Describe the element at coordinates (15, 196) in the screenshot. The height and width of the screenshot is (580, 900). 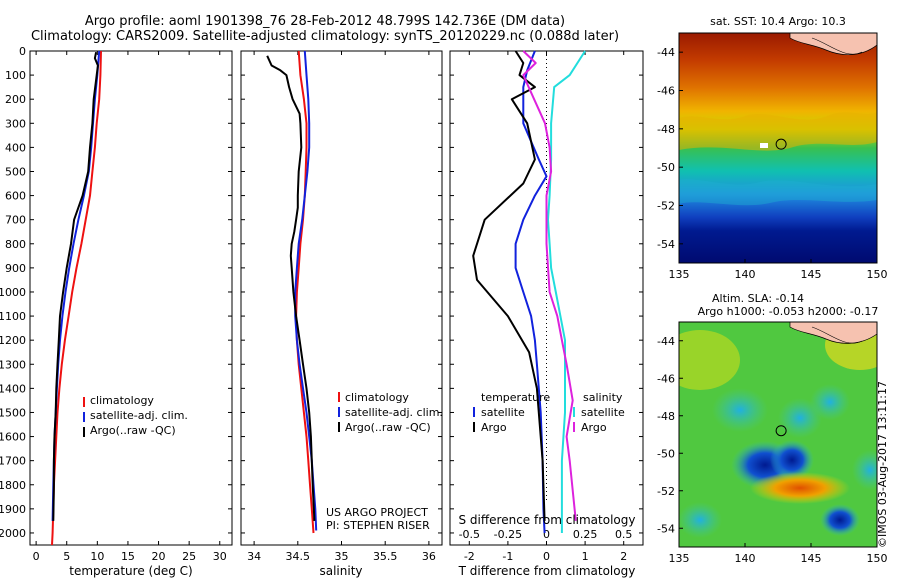
I see `depth-tick-label: 600` at that location.